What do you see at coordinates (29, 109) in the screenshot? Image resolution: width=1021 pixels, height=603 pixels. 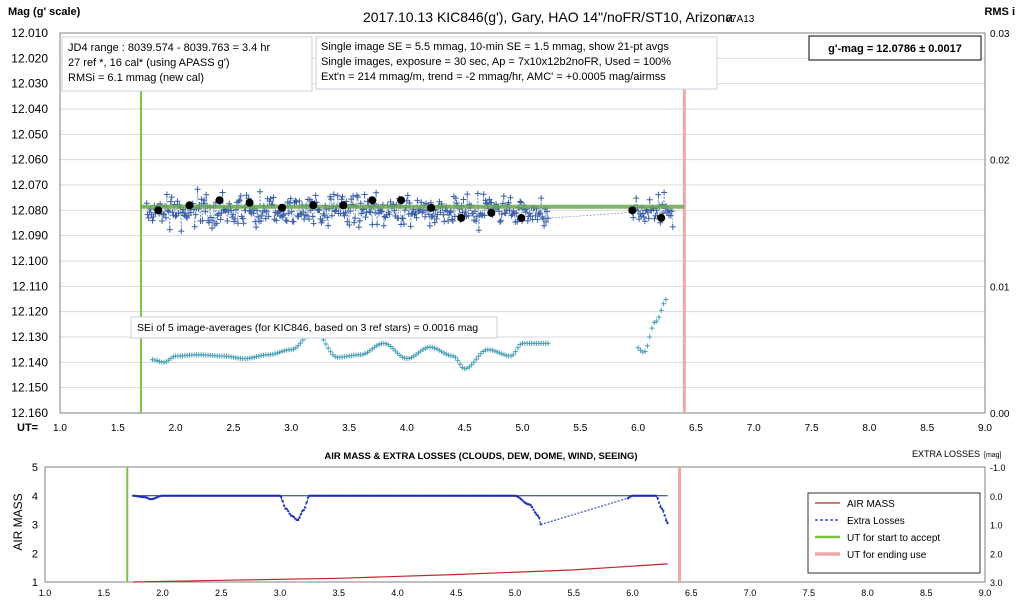 I see `top-y-tick-label: 12.040` at bounding box center [29, 109].